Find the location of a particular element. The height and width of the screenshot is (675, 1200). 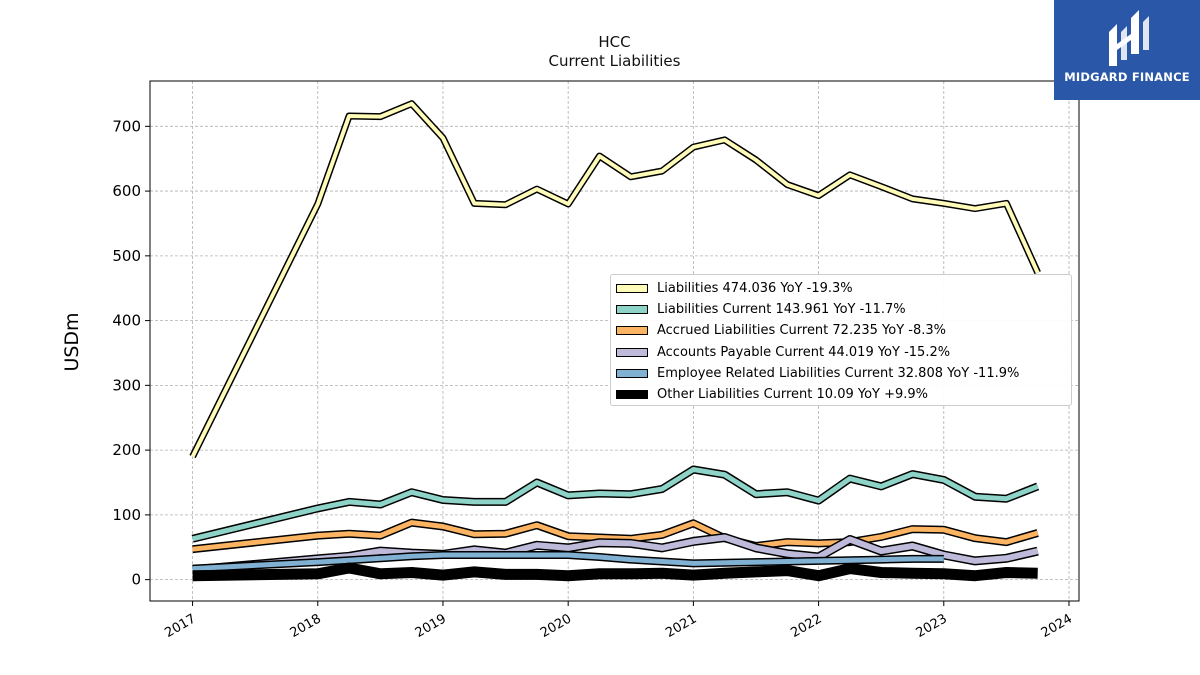

series-line-employee-related-liabilities-current is located at coordinates (568, 562).